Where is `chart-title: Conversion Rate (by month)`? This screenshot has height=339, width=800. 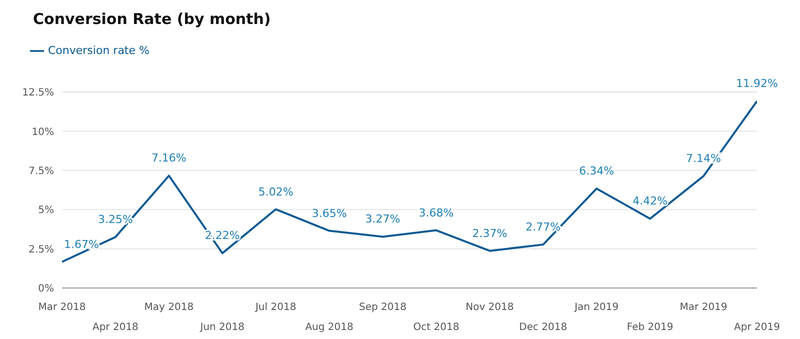
chart-title: Conversion Rate (by month) is located at coordinates (152, 19).